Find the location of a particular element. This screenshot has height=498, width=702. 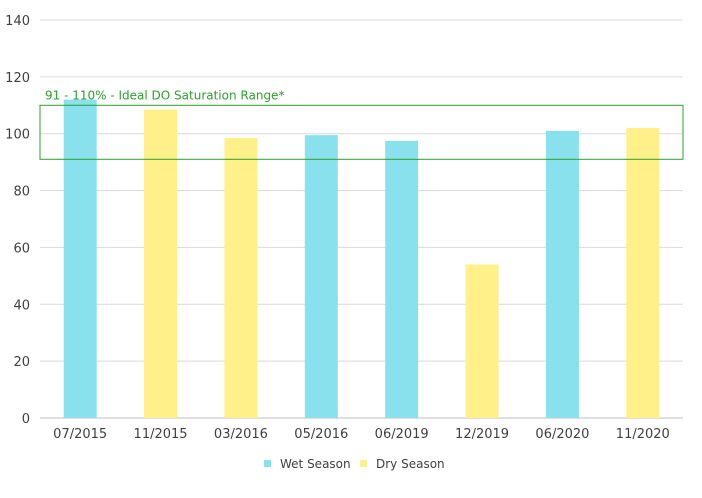

x-tick-label: 03/2016 is located at coordinates (241, 434).